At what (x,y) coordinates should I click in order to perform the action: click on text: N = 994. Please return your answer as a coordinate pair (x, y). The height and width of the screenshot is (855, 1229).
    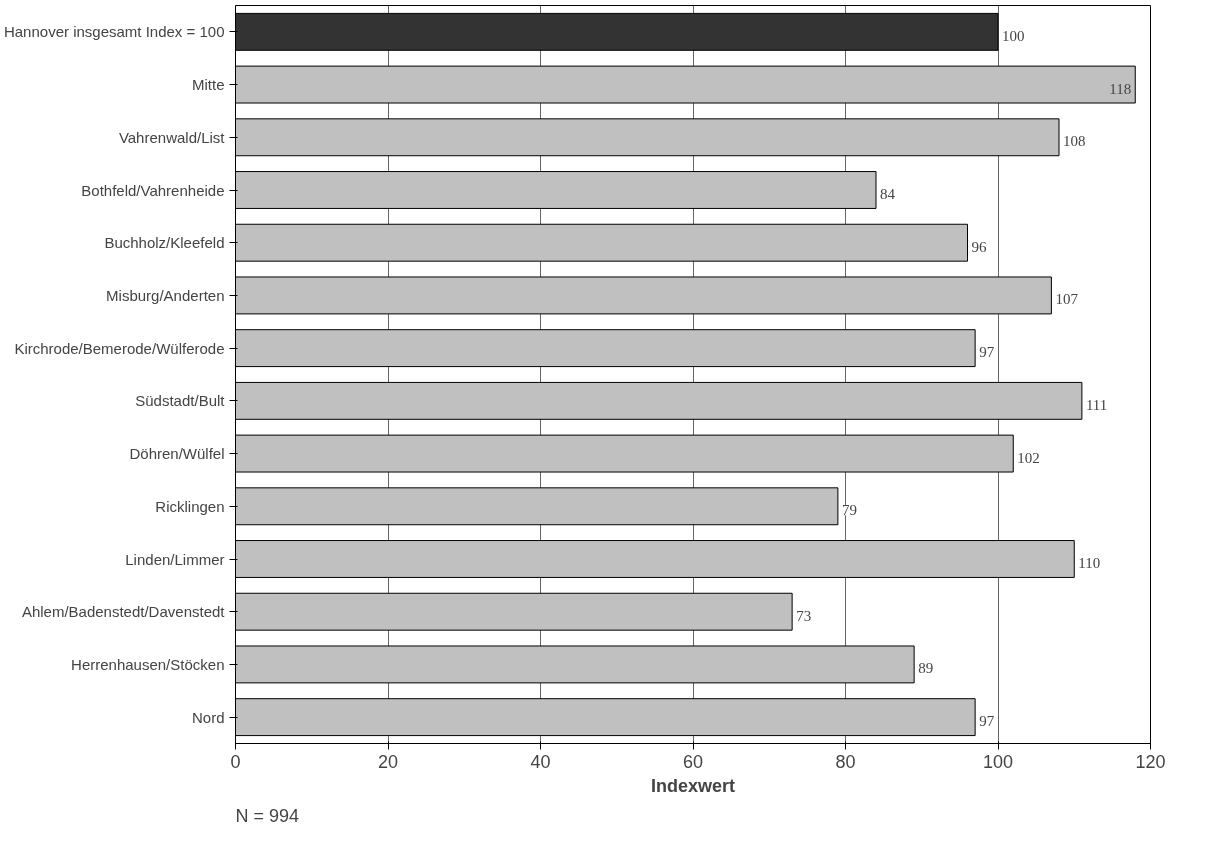
    Looking at the image, I should click on (267, 815).